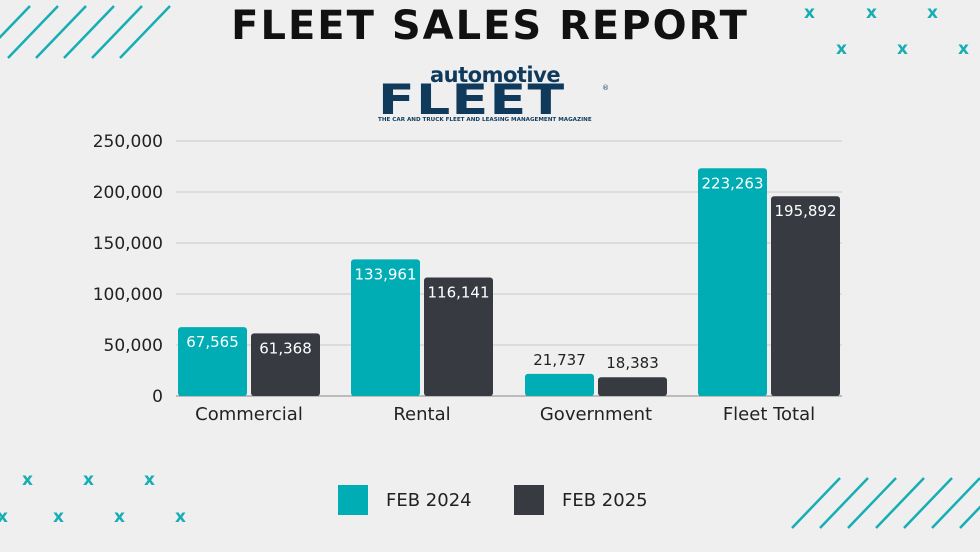 The width and height of the screenshot is (980, 552). What do you see at coordinates (249, 414) in the screenshot?
I see `x-tick-label: Commercial` at bounding box center [249, 414].